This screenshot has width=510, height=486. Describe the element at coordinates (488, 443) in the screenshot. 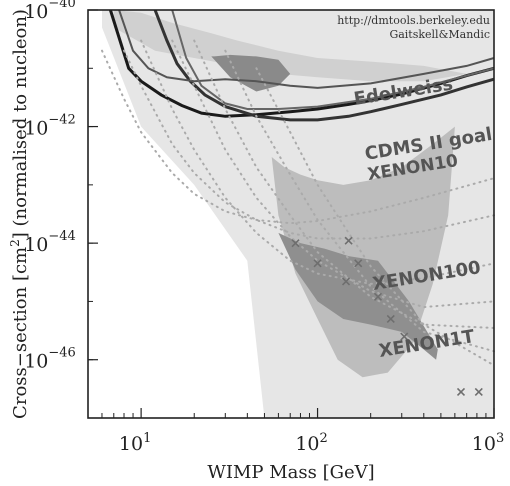

I see `x-tick-label-2: 103` at that location.